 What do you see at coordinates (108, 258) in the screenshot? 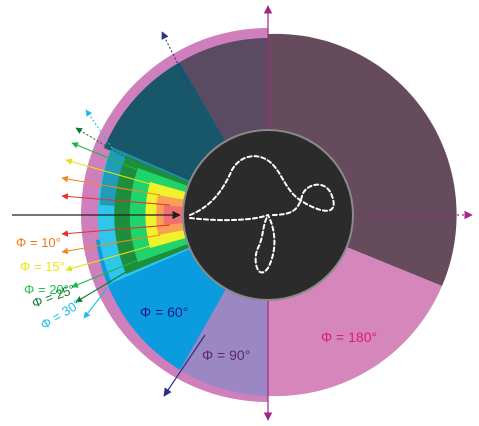
I see `arrow-yellow-lower` at bounding box center [108, 258].